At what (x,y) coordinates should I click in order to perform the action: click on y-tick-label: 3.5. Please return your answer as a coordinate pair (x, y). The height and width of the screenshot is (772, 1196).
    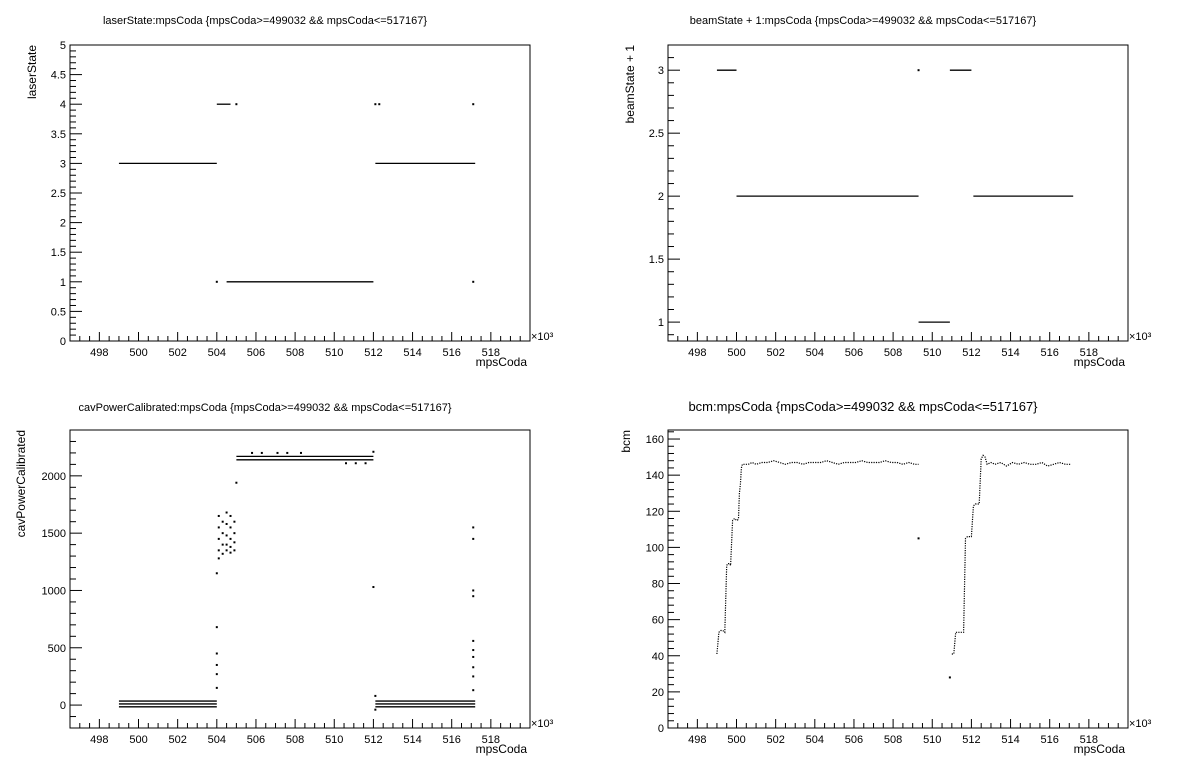
    Looking at the image, I should click on (58, 135).